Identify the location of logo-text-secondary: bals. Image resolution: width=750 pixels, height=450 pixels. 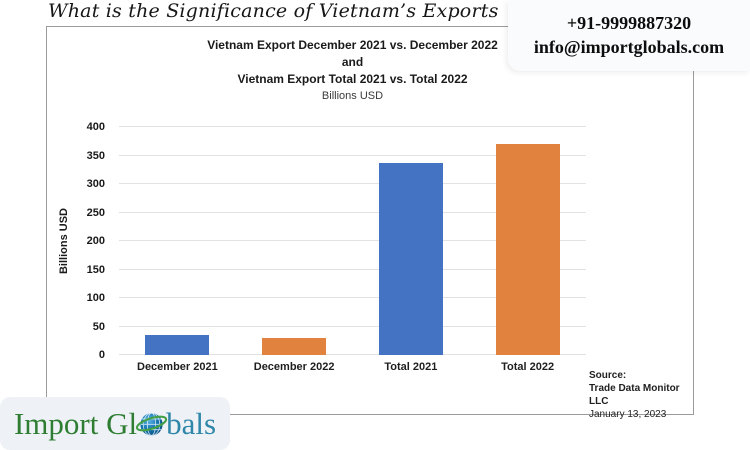
(191, 423).